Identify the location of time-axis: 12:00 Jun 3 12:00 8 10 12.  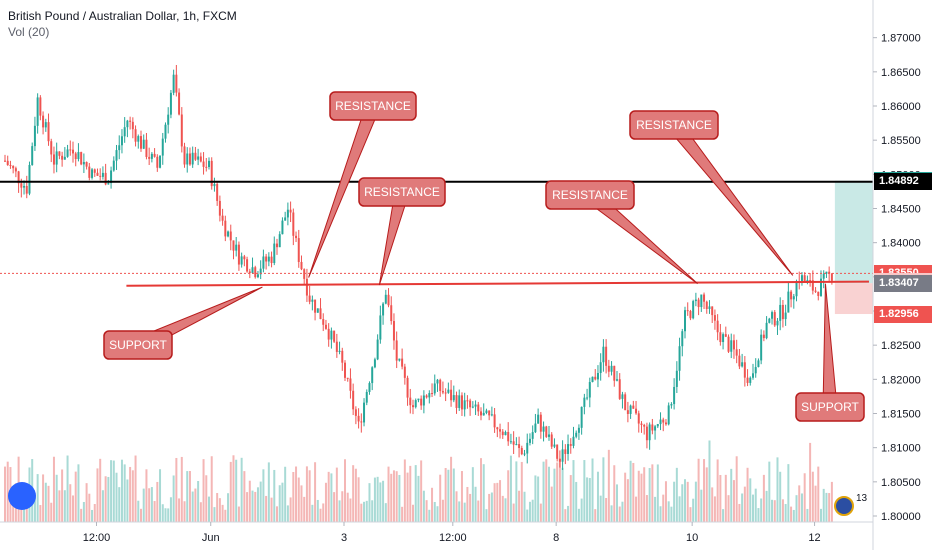
(436, 532).